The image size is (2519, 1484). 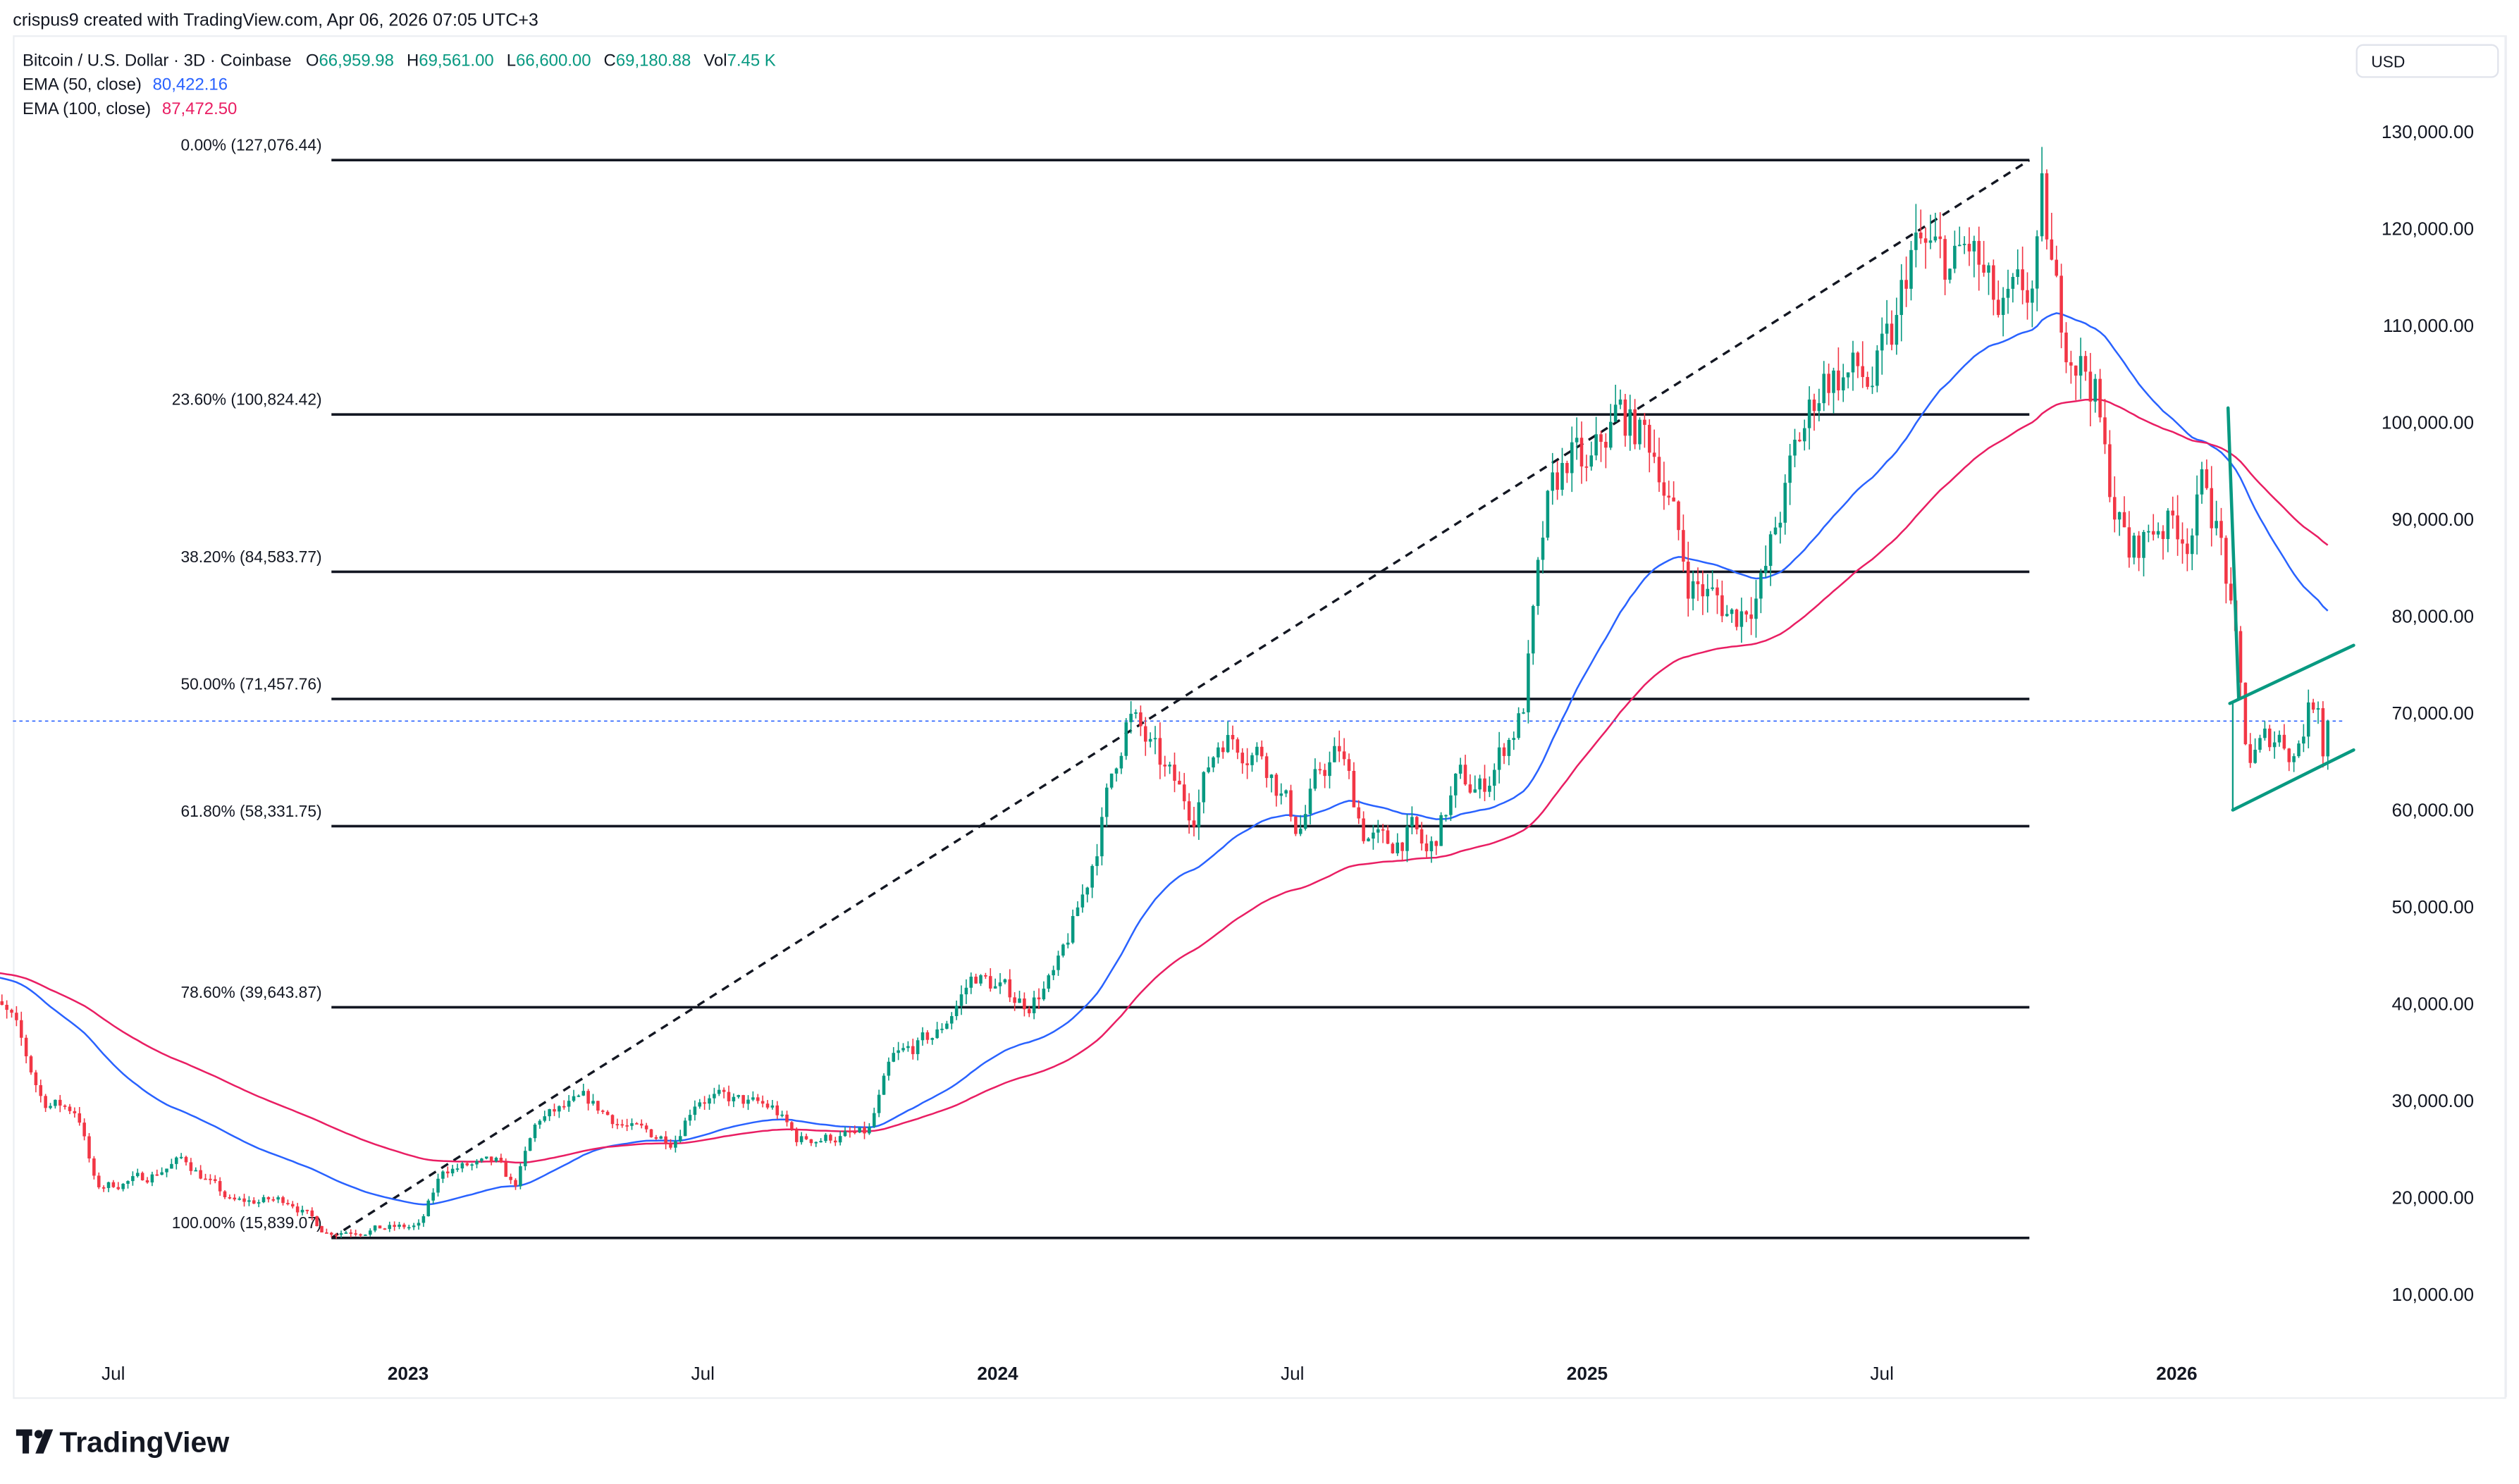 I want to click on fib-level-label: 100.00% (15,839.07), so click(x=247, y=1222).